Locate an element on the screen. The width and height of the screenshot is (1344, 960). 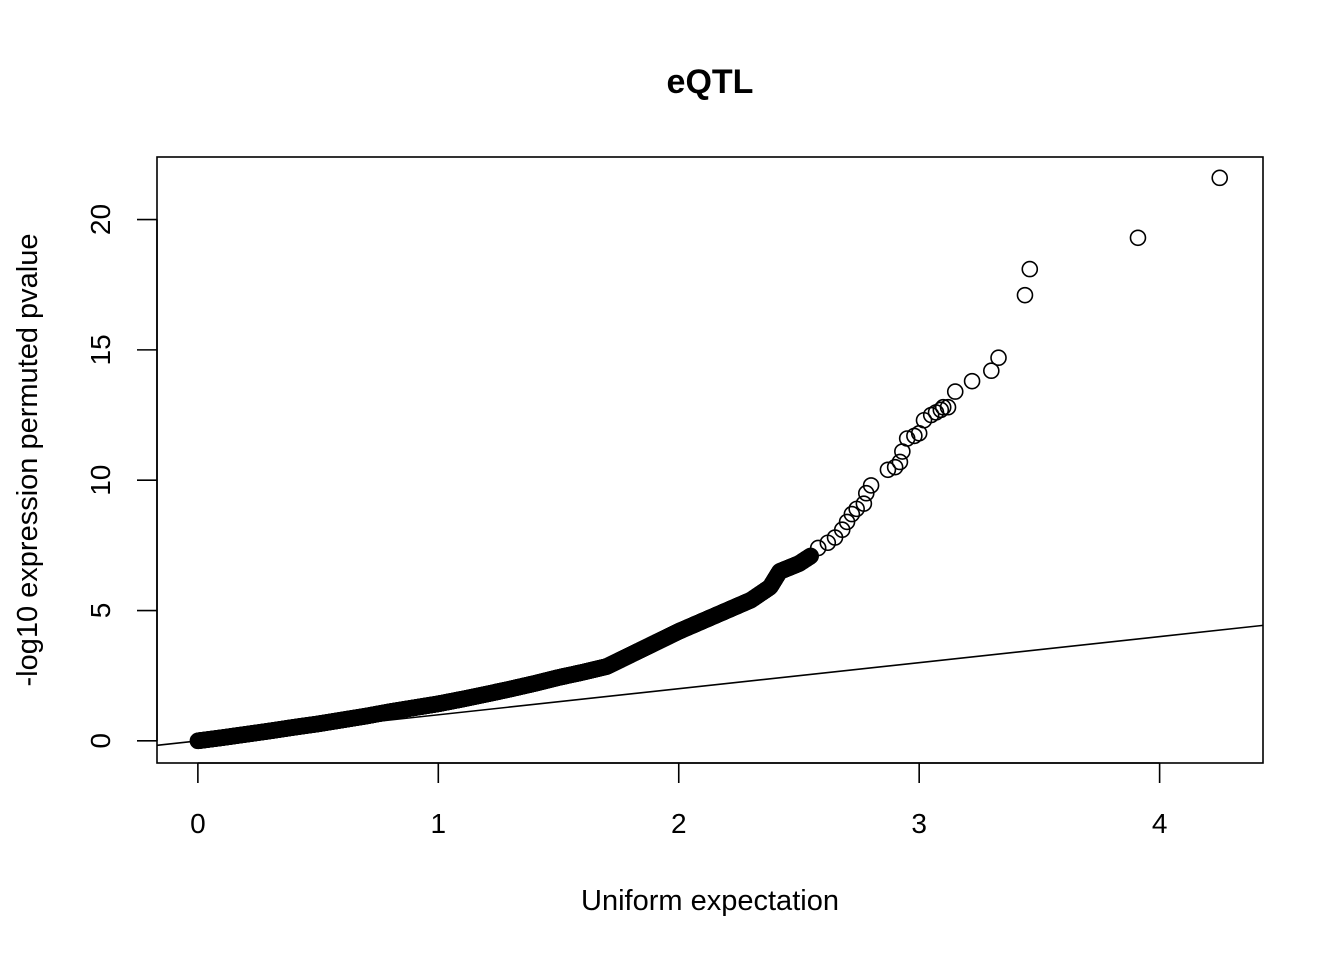
y-tick-label: 5 is located at coordinates (100, 611).